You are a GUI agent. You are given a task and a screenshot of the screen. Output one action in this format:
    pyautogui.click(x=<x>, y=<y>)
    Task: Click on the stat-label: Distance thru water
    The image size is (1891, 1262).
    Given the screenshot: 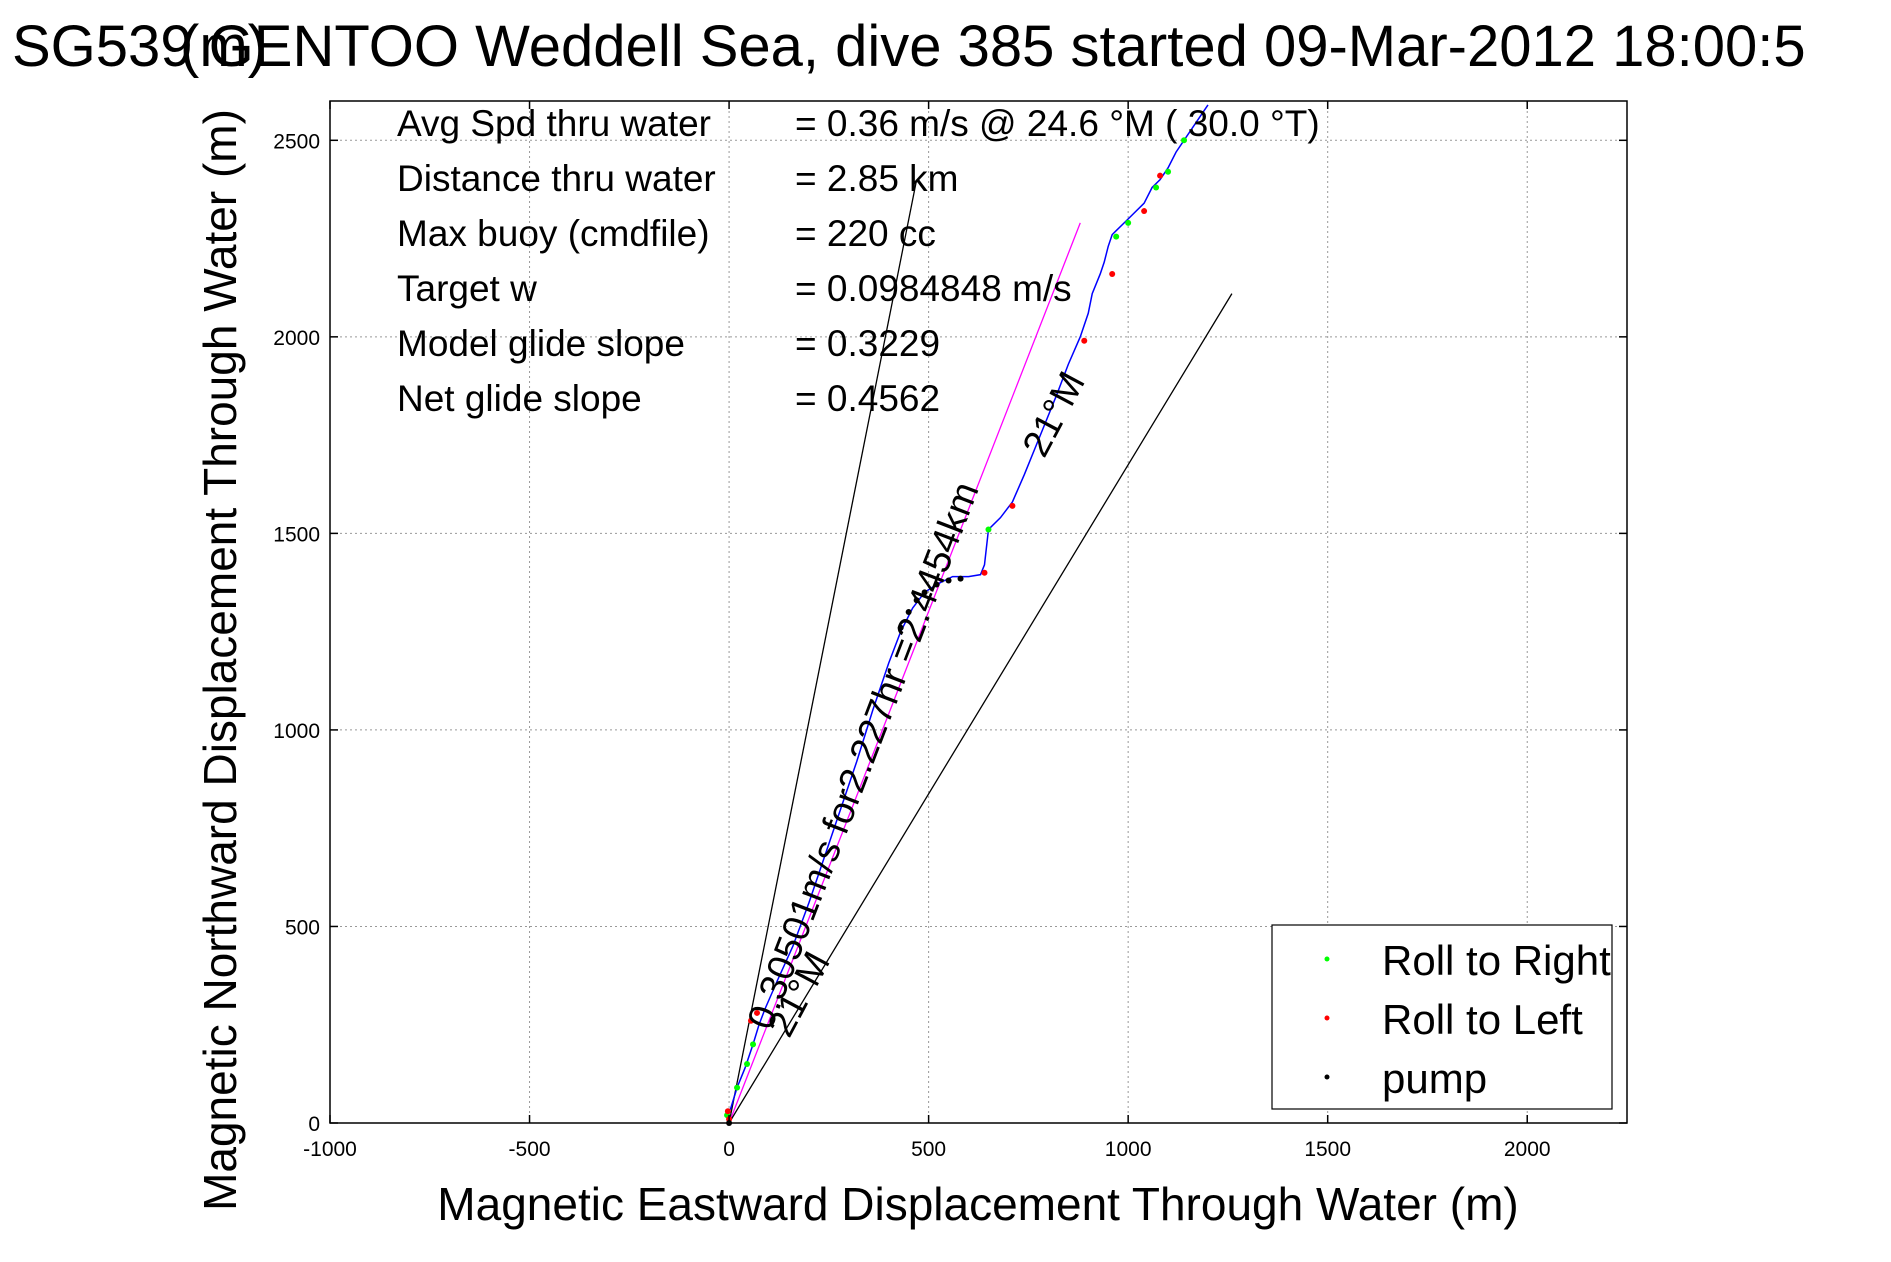 What is the action you would take?
    pyautogui.click(x=556, y=178)
    